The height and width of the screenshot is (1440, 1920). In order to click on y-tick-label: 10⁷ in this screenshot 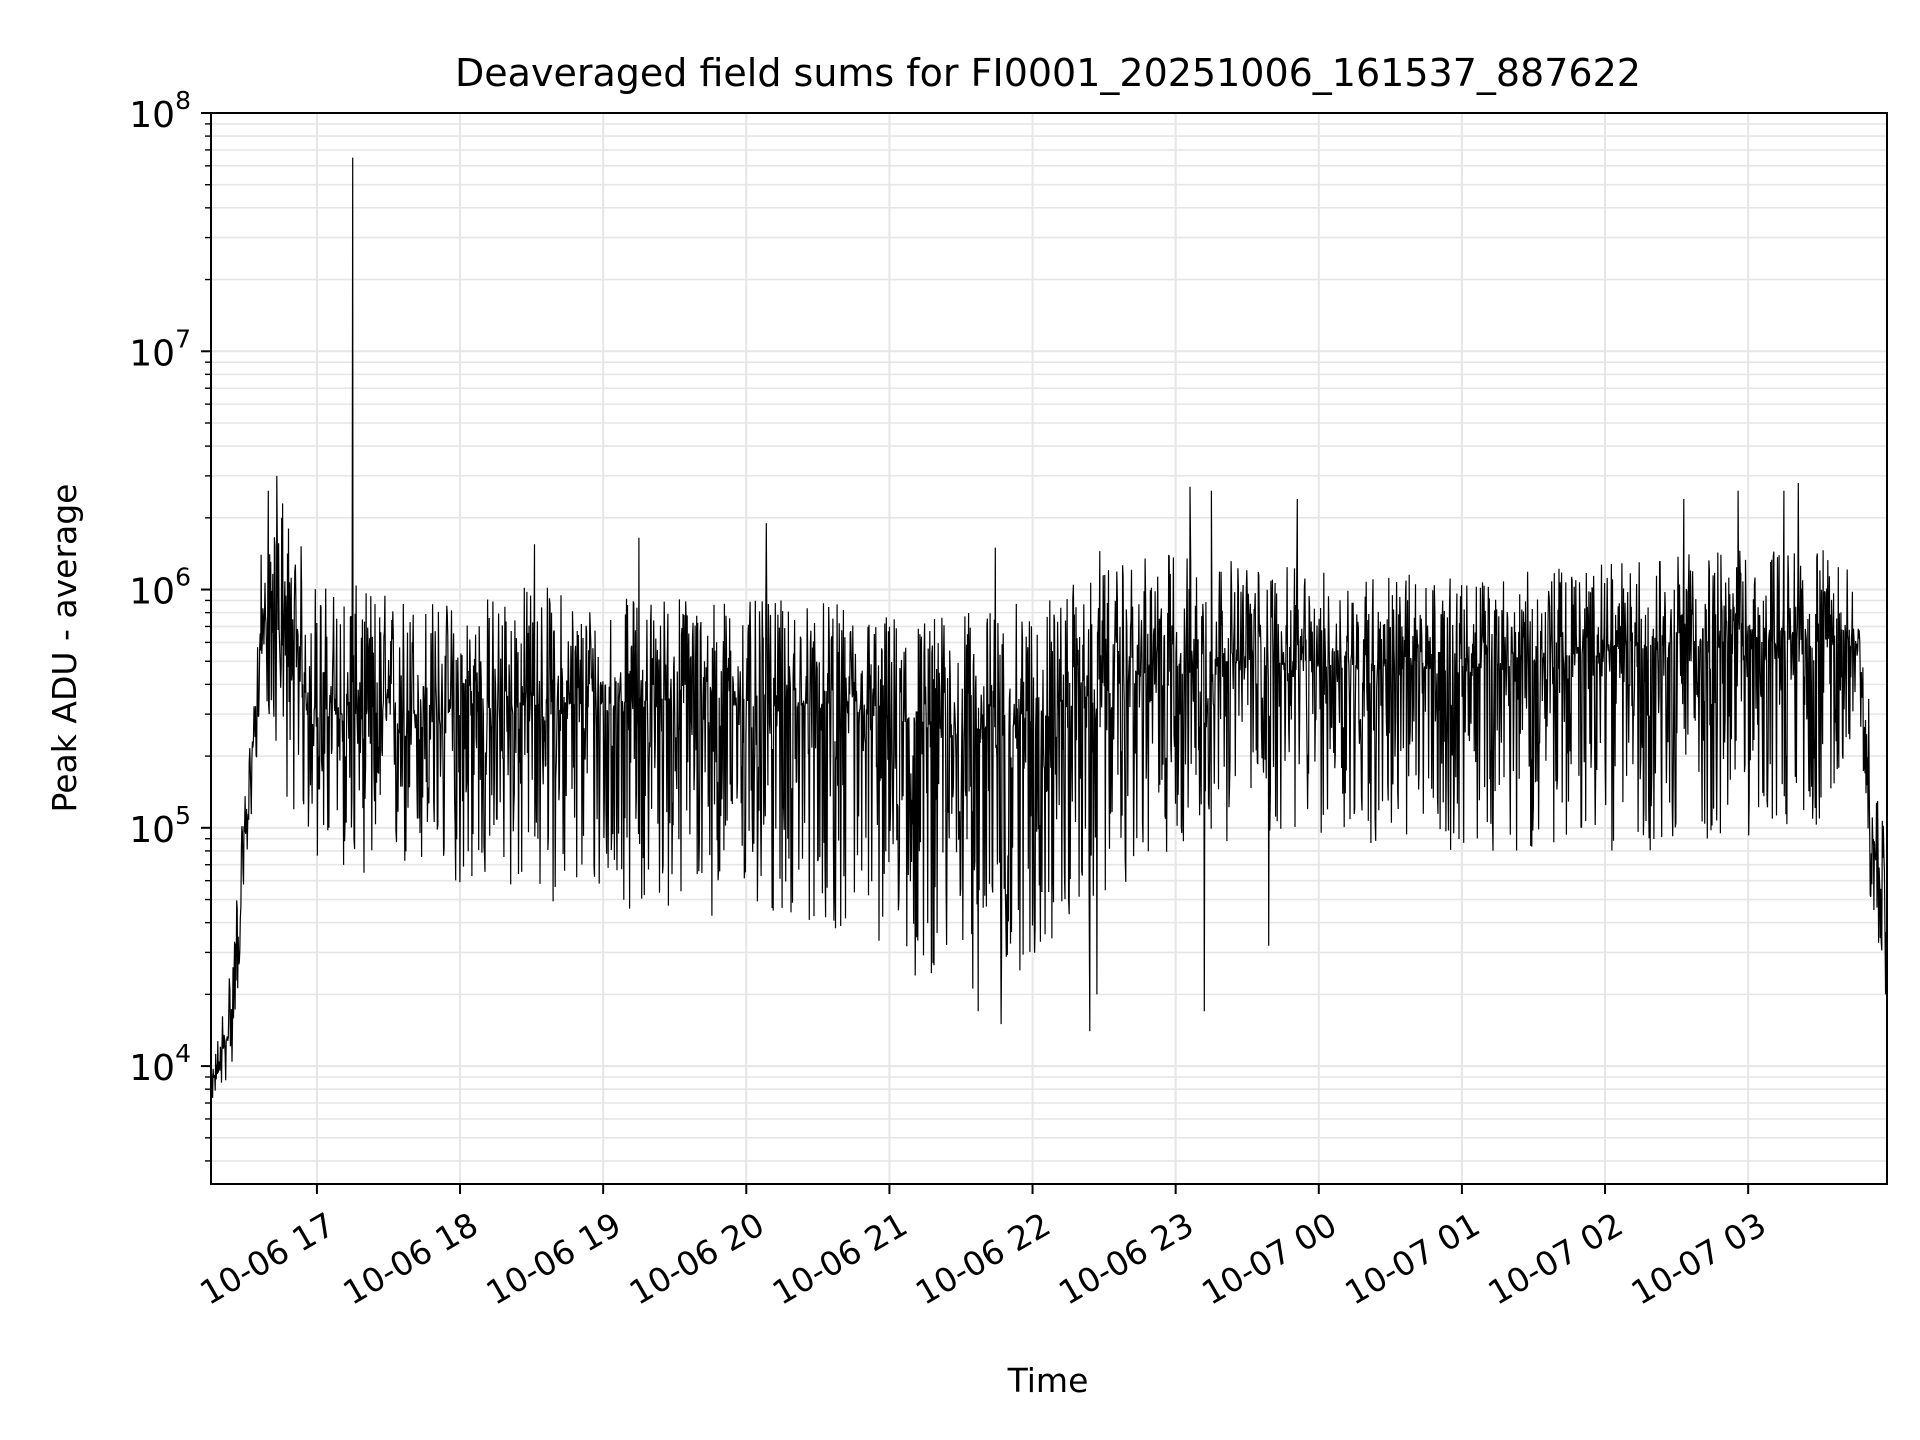, I will do `click(160, 349)`.